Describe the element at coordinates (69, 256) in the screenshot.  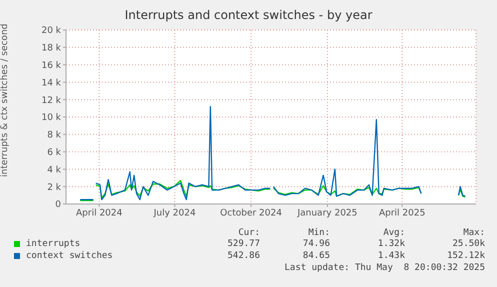
I see `legend-label: context switches` at that location.